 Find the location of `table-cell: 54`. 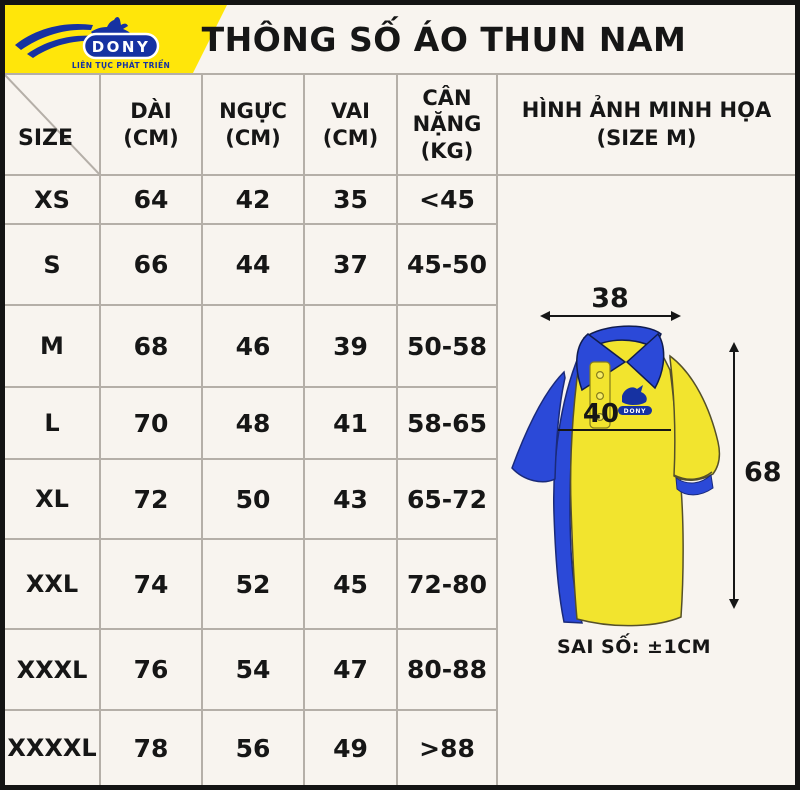

table-cell: 54 is located at coordinates (254, 670).